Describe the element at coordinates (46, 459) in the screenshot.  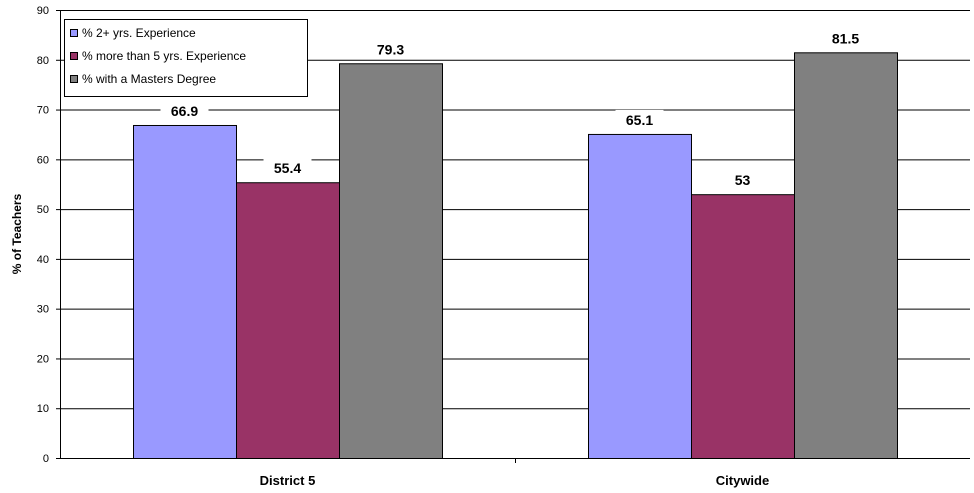
I see `y-tick-label: 0` at that location.